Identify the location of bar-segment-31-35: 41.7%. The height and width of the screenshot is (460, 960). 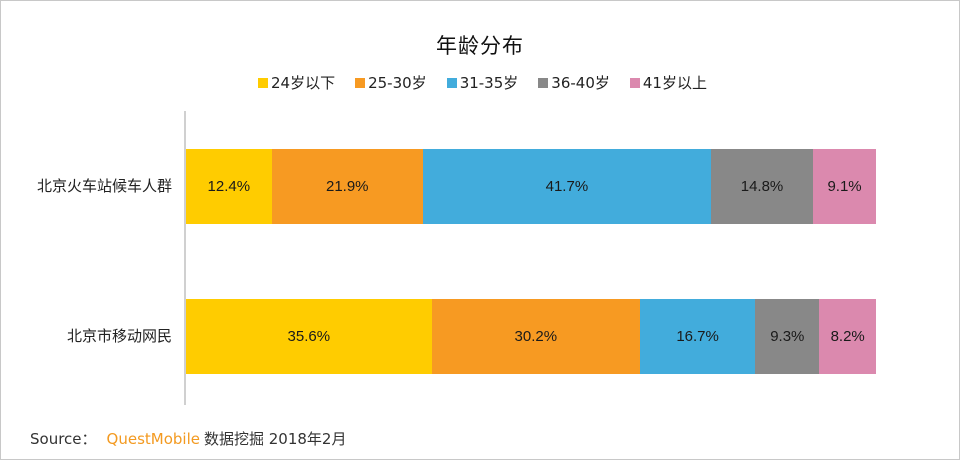
(566, 186).